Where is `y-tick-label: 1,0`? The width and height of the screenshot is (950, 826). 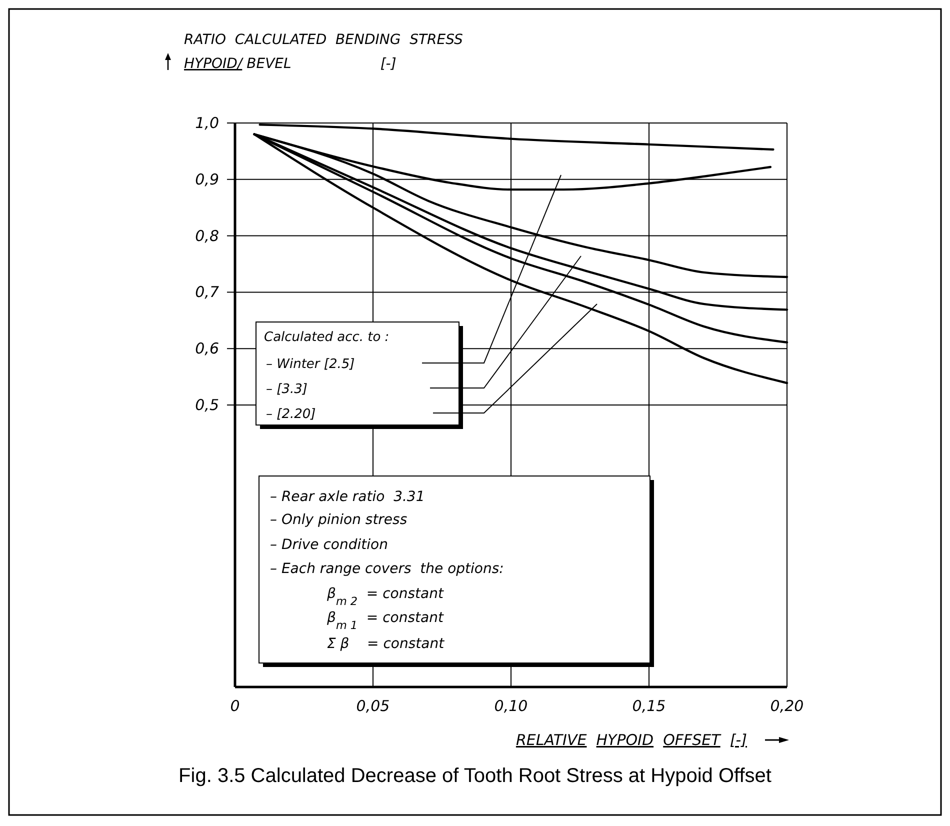 y-tick-label: 1,0 is located at coordinates (207, 123).